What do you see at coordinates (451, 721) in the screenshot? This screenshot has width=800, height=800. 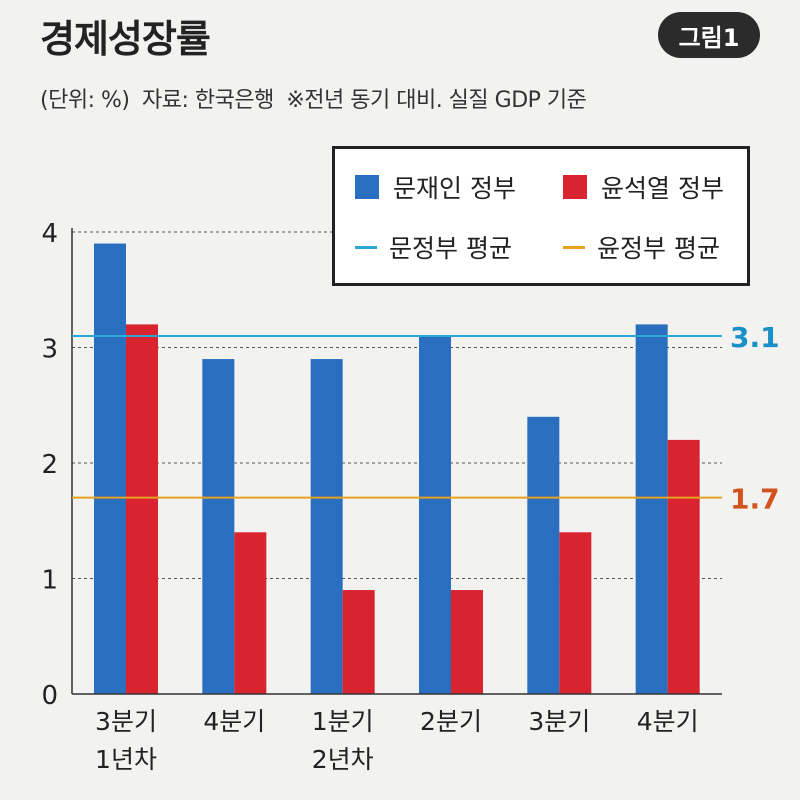 I see `x-tick-label: 2분기` at bounding box center [451, 721].